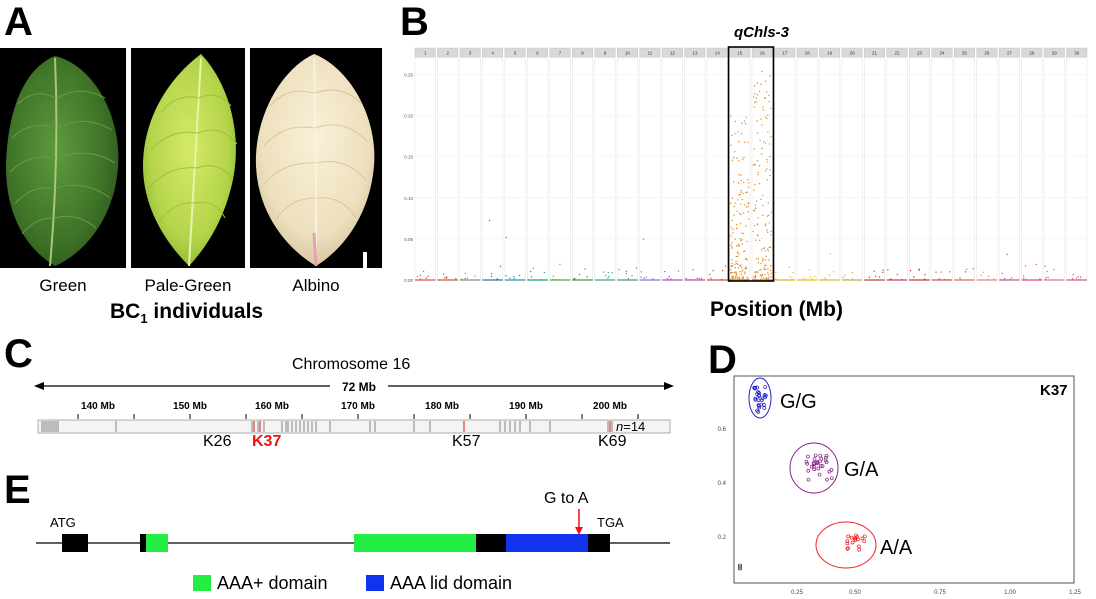 This screenshot has width=1096, height=599. What do you see at coordinates (722, 360) in the screenshot?
I see `panel-d-letter: D` at bounding box center [722, 360].